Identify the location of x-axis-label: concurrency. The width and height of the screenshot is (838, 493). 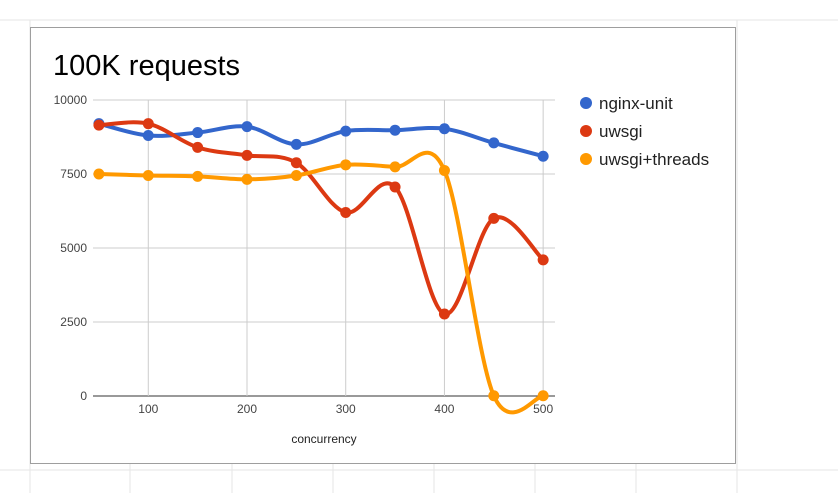
(323, 439).